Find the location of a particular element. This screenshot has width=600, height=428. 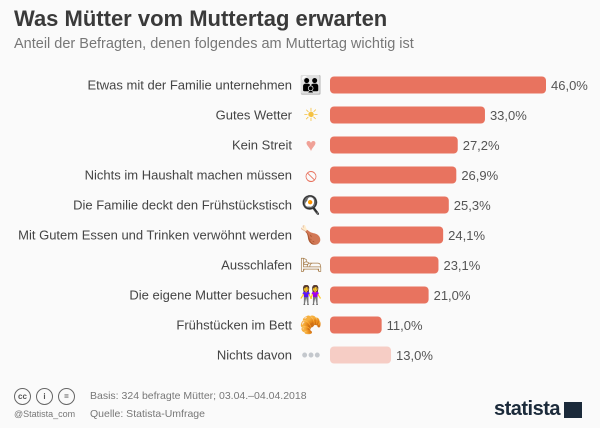

value-label: 46,0% is located at coordinates (569, 85).